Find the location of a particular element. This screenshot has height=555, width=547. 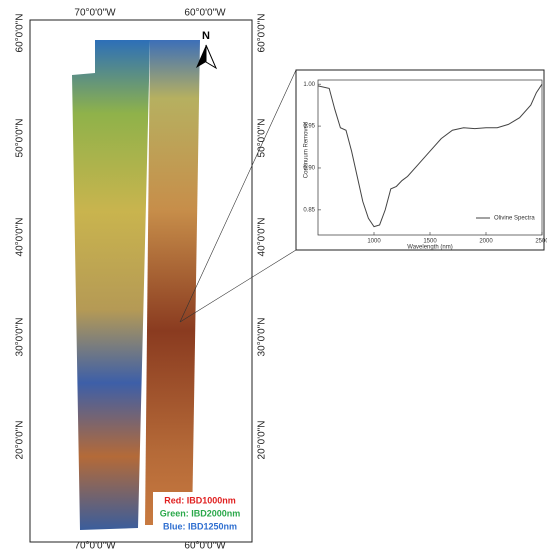

legend-entry: Green: IBD2000nm is located at coordinates (200, 513).